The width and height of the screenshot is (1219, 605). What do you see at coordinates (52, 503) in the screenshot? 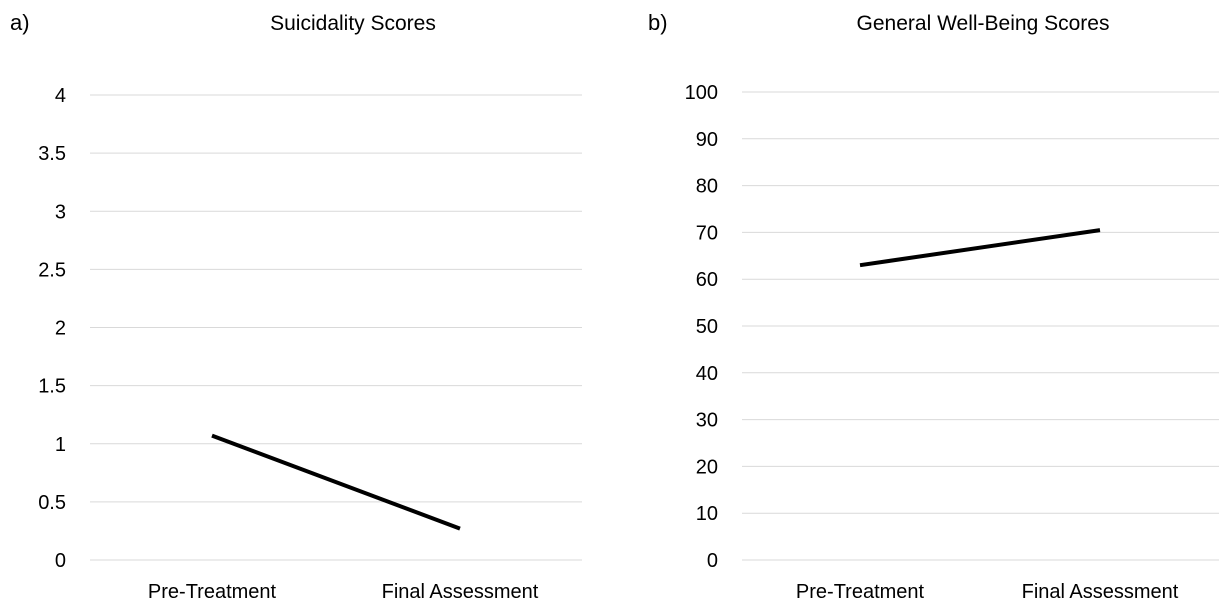
I see `suicidality-y-tick-label: 0.5` at bounding box center [52, 503].